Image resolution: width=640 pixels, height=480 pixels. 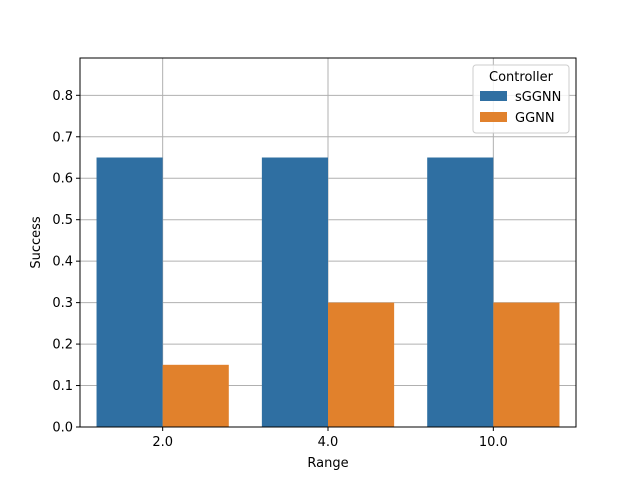 What do you see at coordinates (493, 96) in the screenshot?
I see `legend-swatch-sggnn` at bounding box center [493, 96].